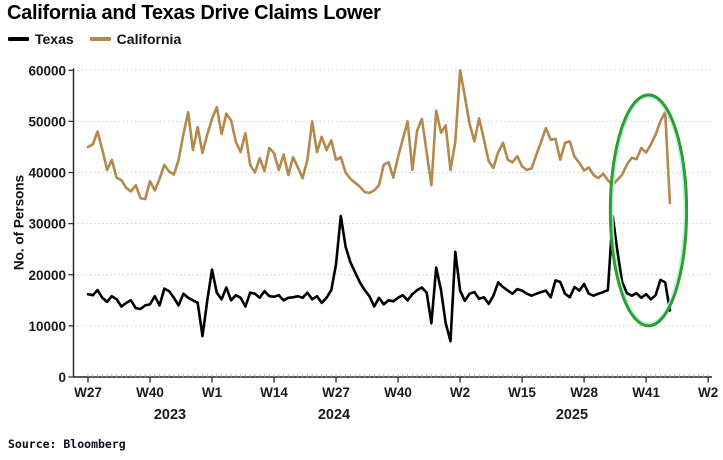 The image size is (723, 460). Describe the element at coordinates (67, 444) in the screenshot. I see `source-note: Source: Bloomberg` at that location.